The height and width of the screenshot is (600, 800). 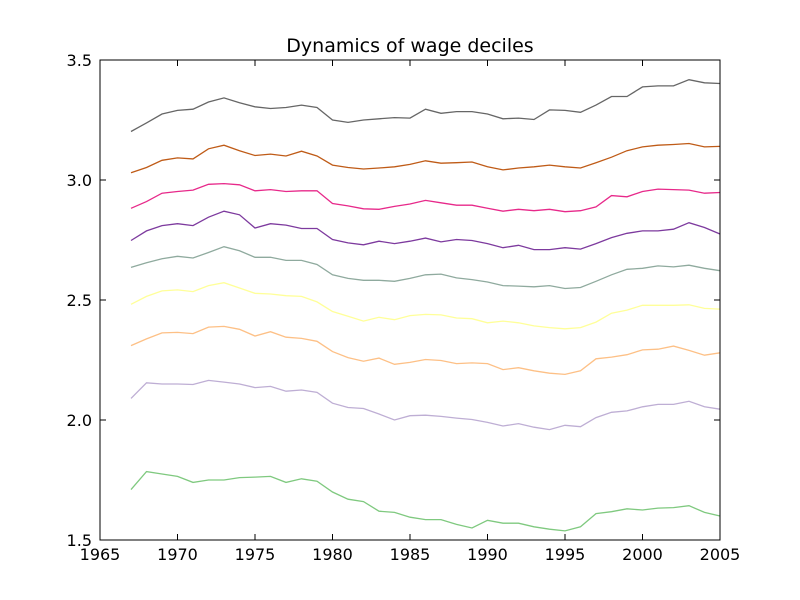 I want to click on chart-title: Dynamics of wage deciles, so click(x=409, y=46).